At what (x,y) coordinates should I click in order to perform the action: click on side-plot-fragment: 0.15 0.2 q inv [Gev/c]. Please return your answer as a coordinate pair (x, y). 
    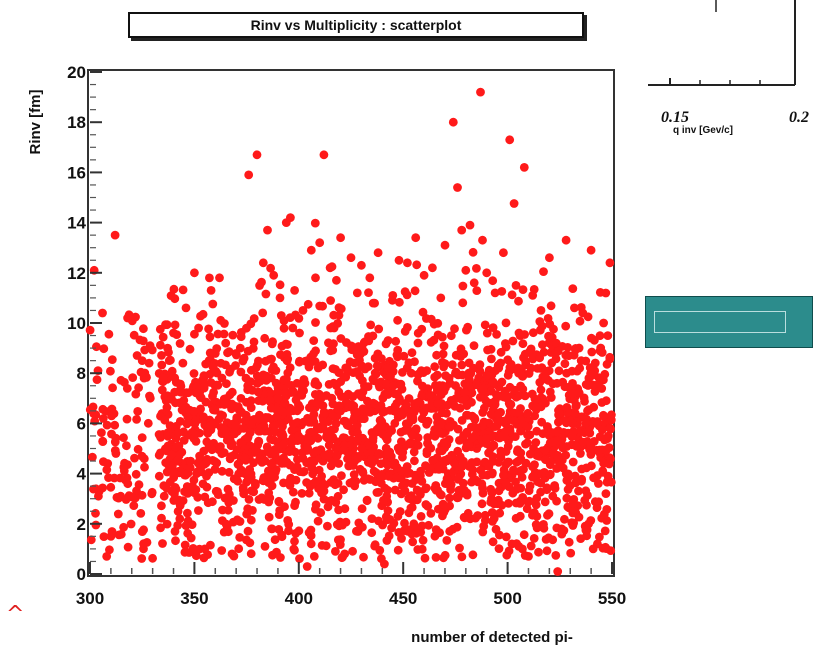
    Looking at the image, I should click on (728, 68).